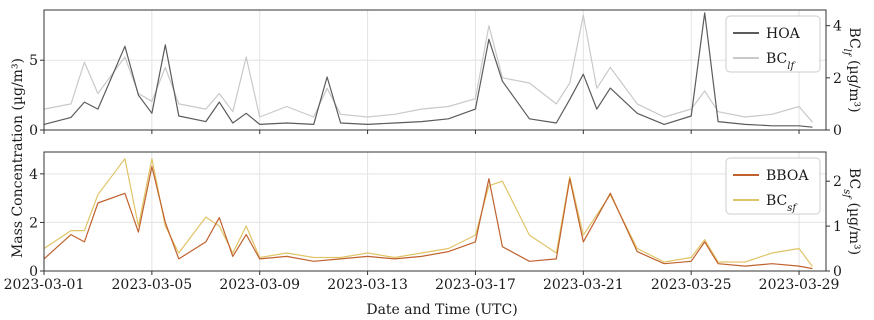 This screenshot has height=320, width=874. I want to click on y-axis-label-right: BClf (µg/m³), so click(852, 69).